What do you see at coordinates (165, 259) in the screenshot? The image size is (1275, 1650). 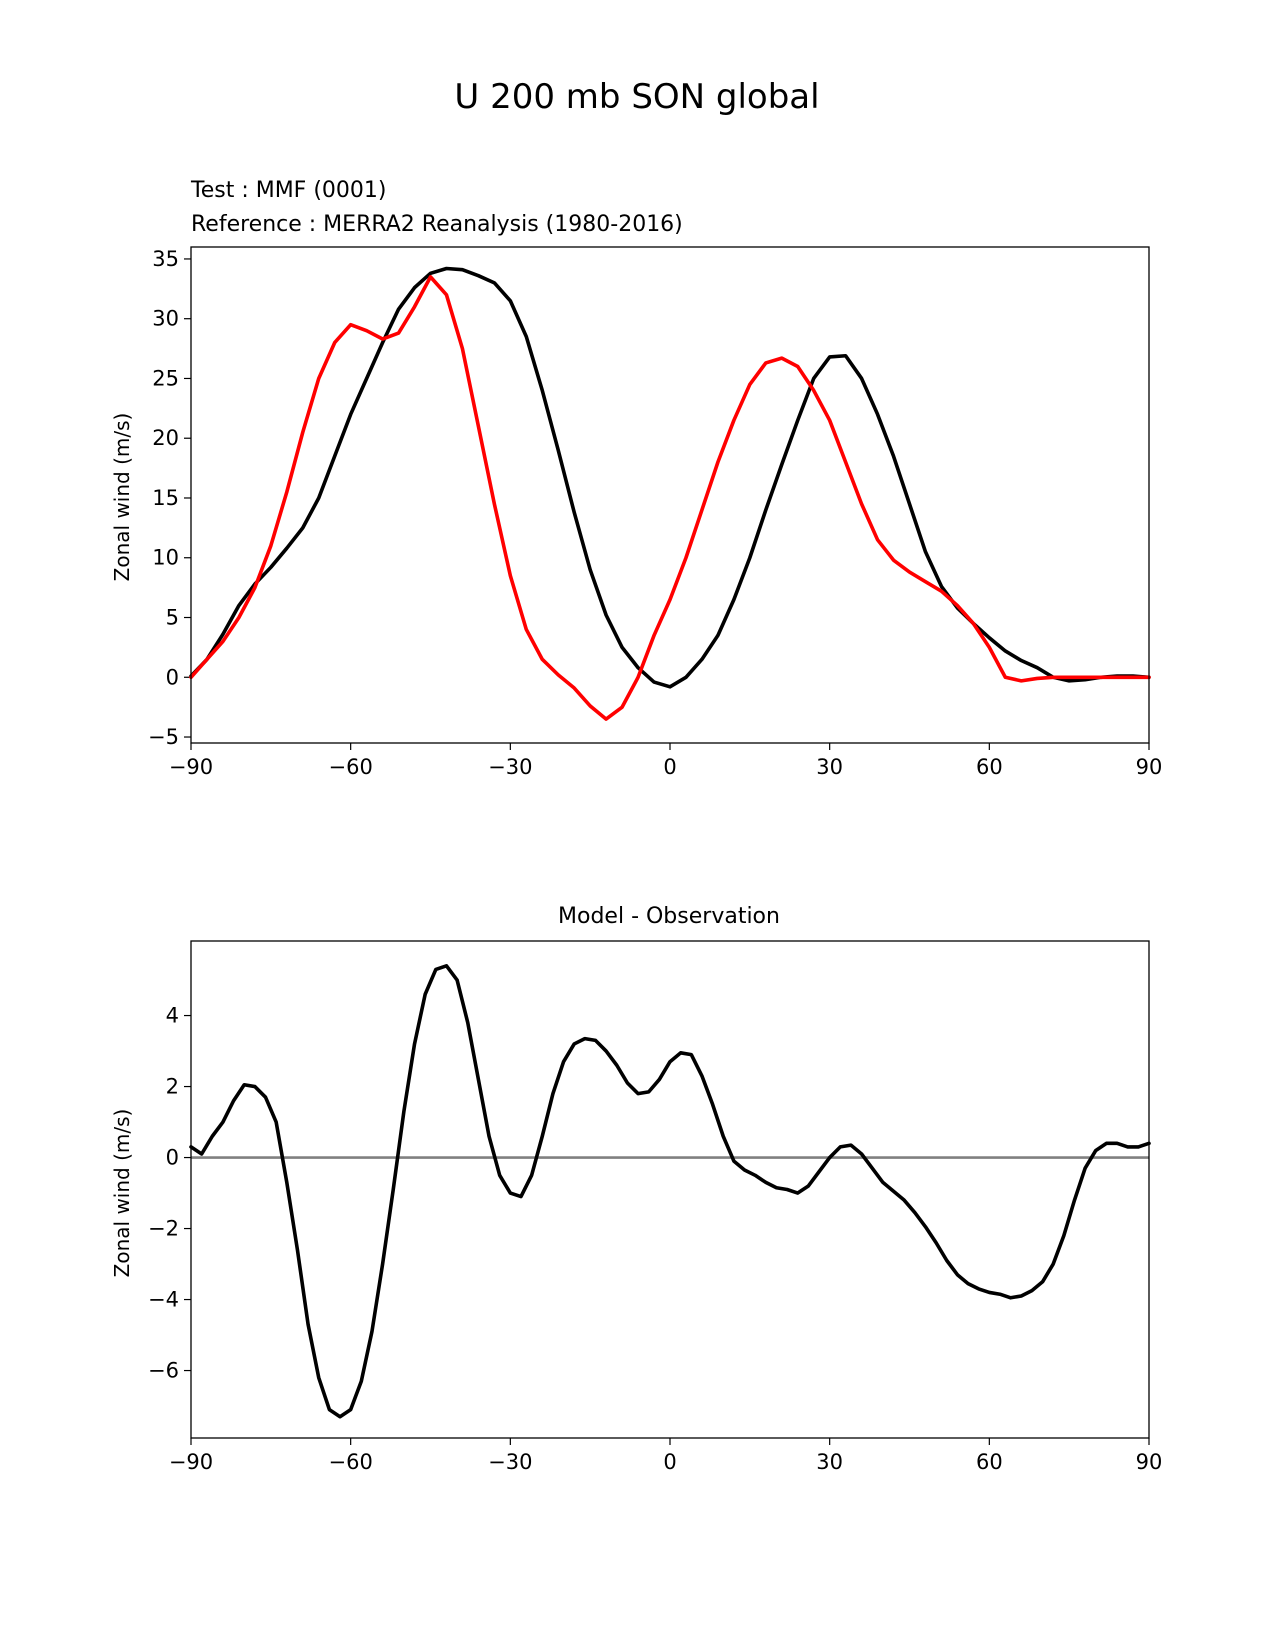 I see `y-tick-label: 35` at bounding box center [165, 259].